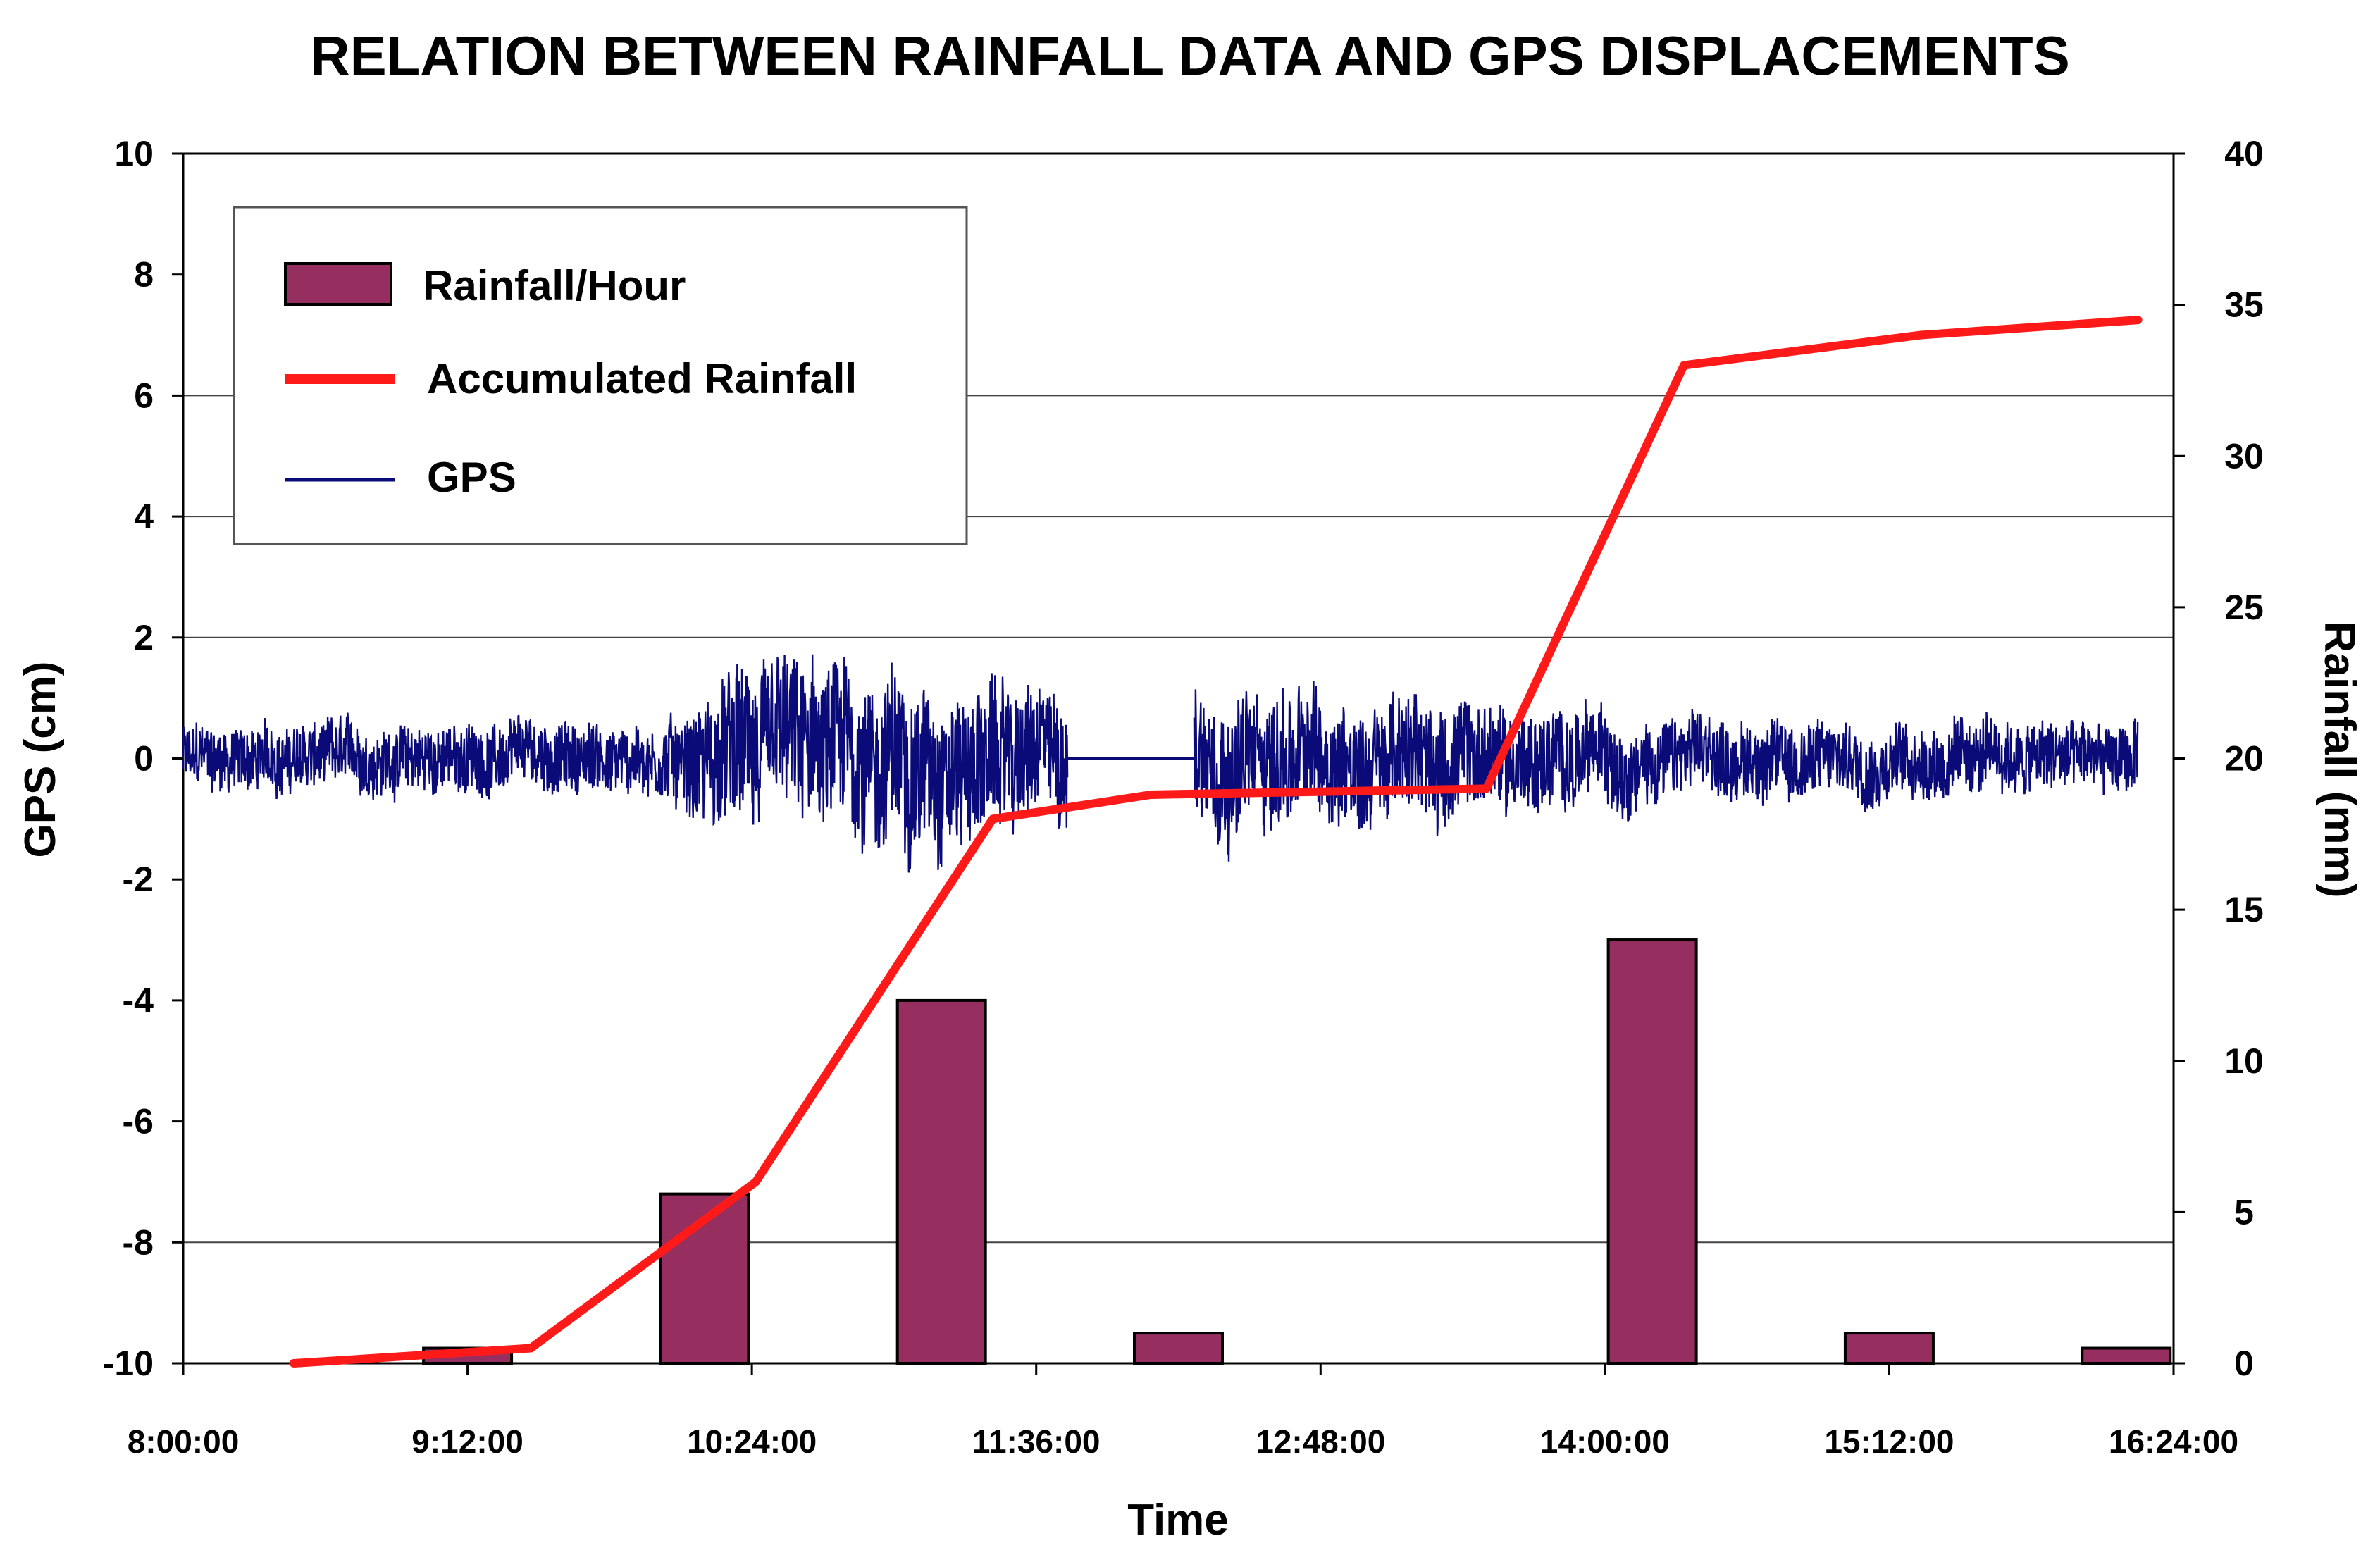 Image resolution: width=2380 pixels, height=1562 pixels. Describe the element at coordinates (1036, 1441) in the screenshot. I see `x-tick-label: 11:36:00` at that location.